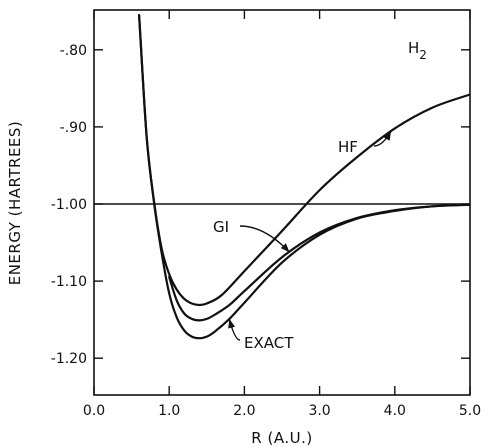 This screenshot has height=447, width=485. I want to click on y-tick-label: -1.00, so click(69, 205).